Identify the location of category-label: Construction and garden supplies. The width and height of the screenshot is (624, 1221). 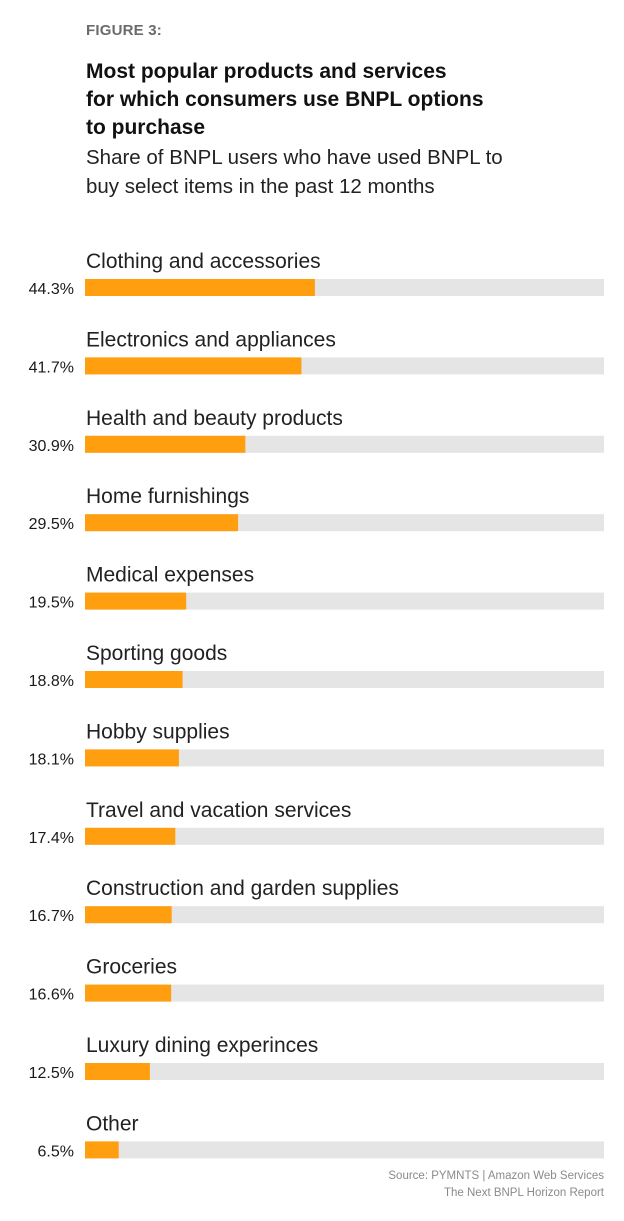
(242, 888).